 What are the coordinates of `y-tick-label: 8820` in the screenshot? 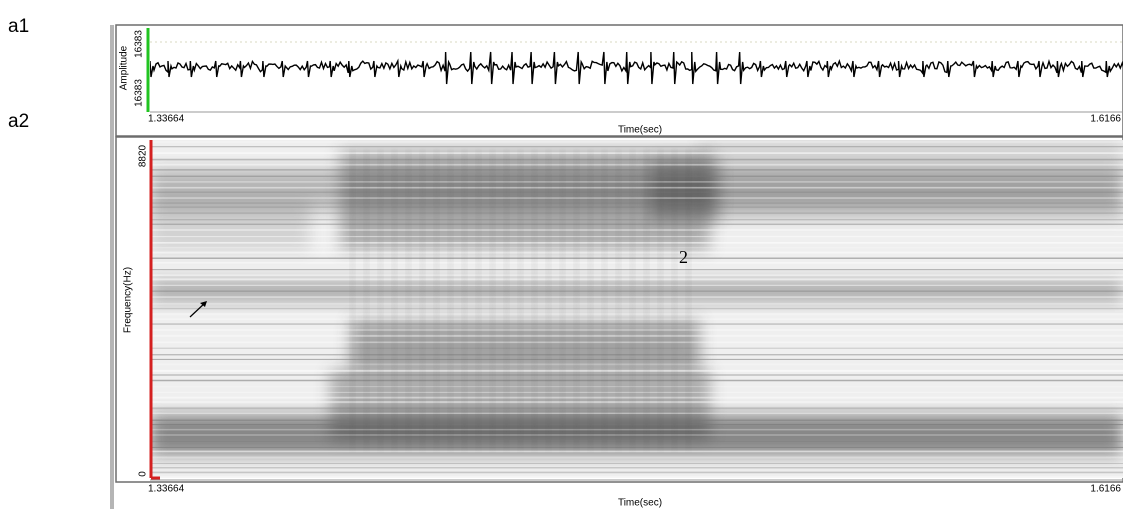 It's located at (143, 155).